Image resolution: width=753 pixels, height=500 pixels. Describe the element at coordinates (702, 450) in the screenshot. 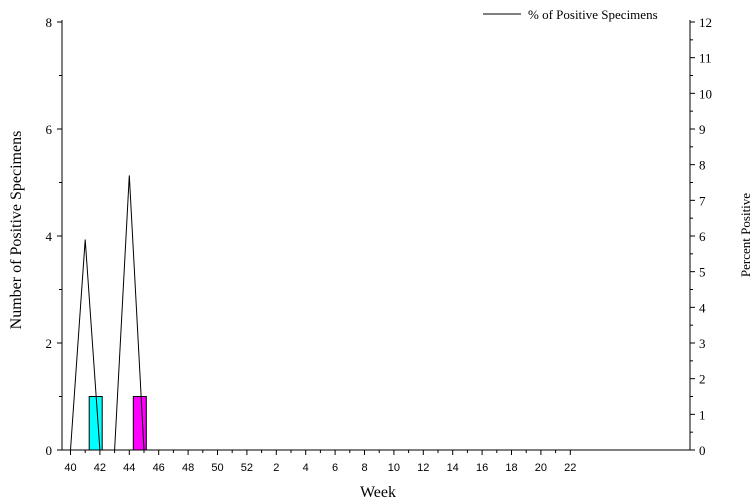

I see `y-right-tick-label: 0` at that location.